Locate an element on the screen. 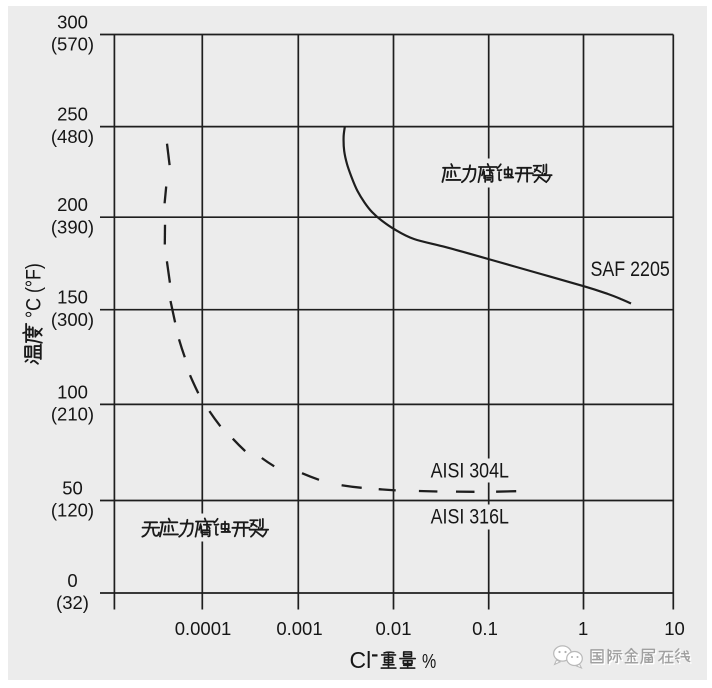  svg-text: °C (°F) is located at coordinates (34, 290).